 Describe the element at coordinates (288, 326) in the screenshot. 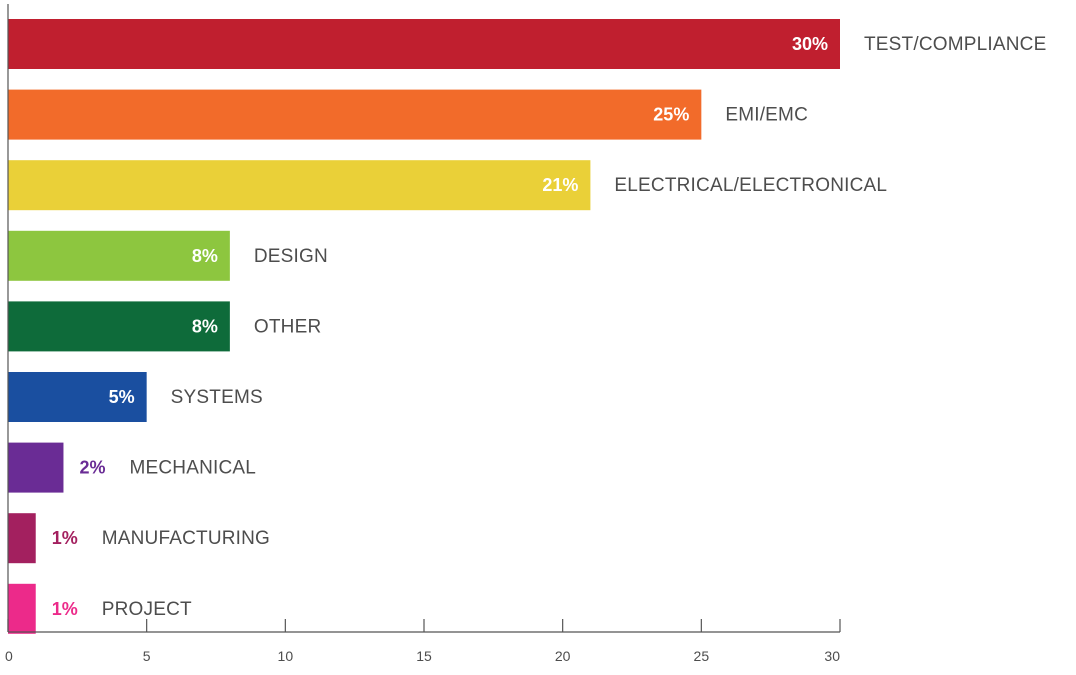

I see `category-label: OTHER` at that location.